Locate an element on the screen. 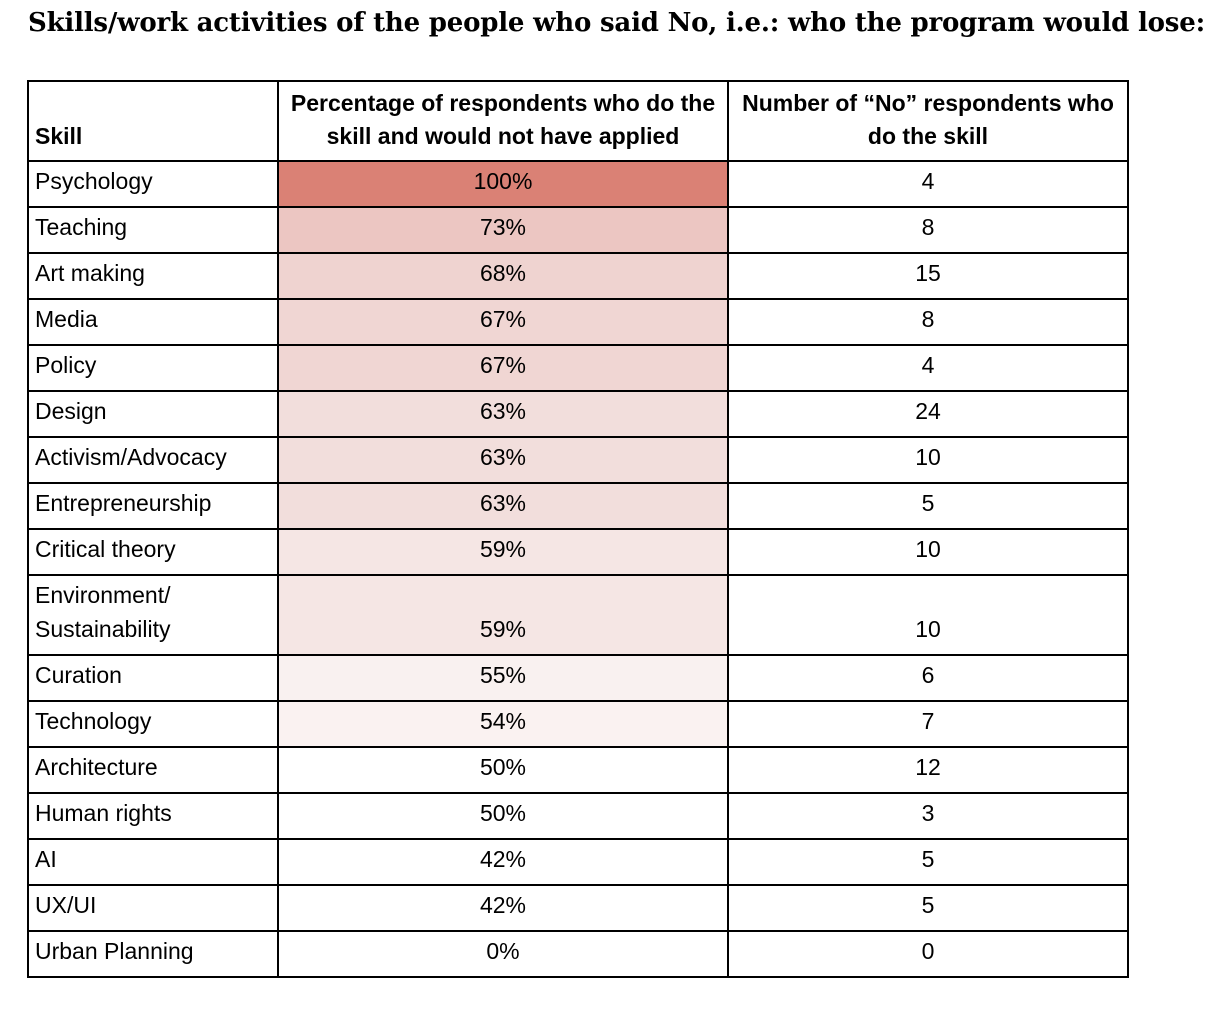 The image size is (1210, 1032). table-row: Design 63% 24 is located at coordinates (578, 414).